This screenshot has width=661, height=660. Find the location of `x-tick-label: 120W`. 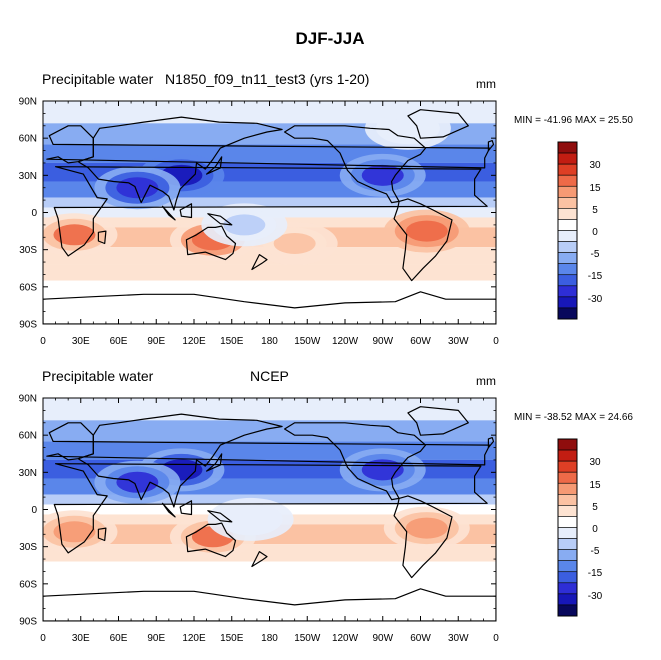

x-tick-label: 120W is located at coordinates (345, 341).